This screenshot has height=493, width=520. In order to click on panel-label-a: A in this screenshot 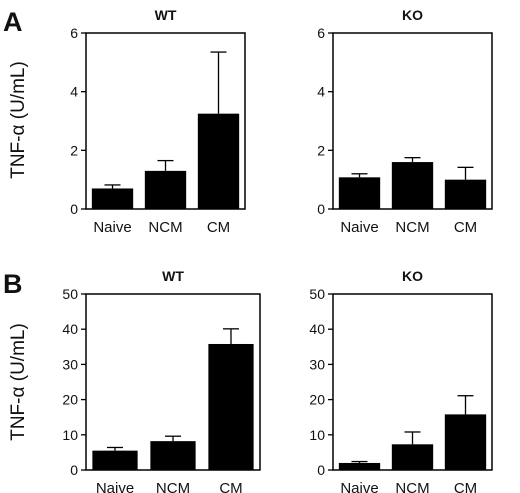, I will do `click(13, 22)`.